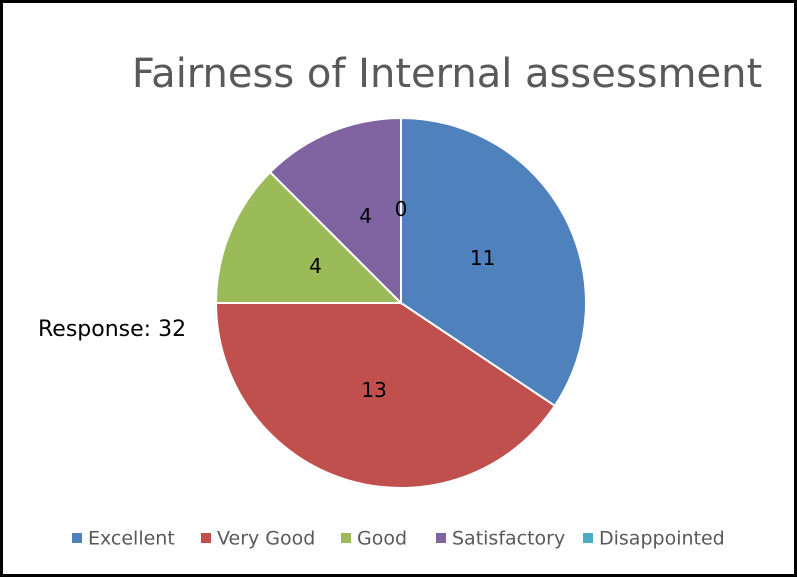  What do you see at coordinates (373, 390) in the screenshot?
I see `data-label: 13` at bounding box center [373, 390].